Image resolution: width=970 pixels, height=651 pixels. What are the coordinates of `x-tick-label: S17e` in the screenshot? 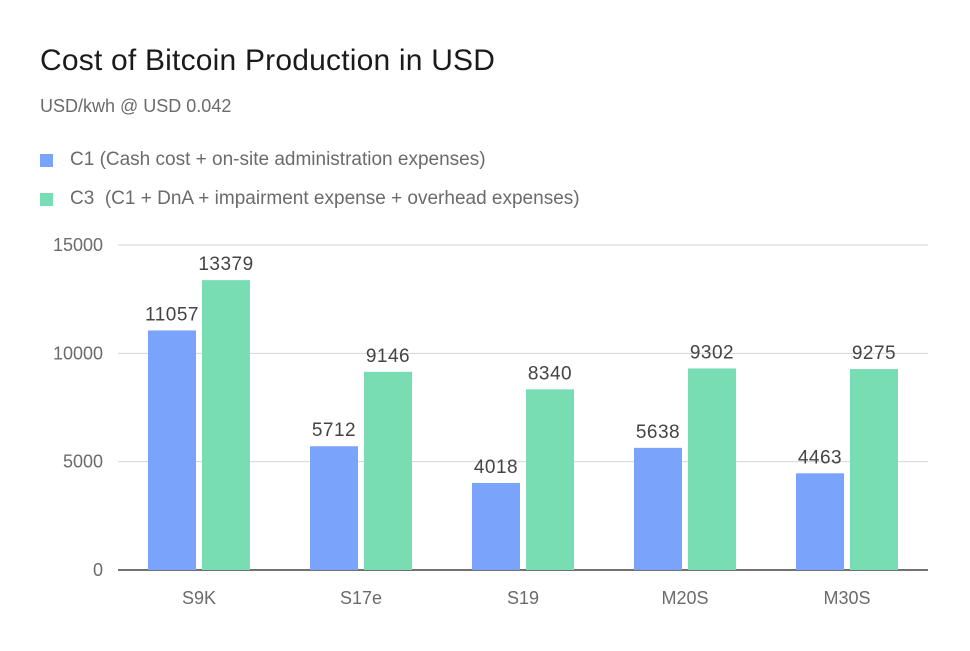 It's located at (361, 598).